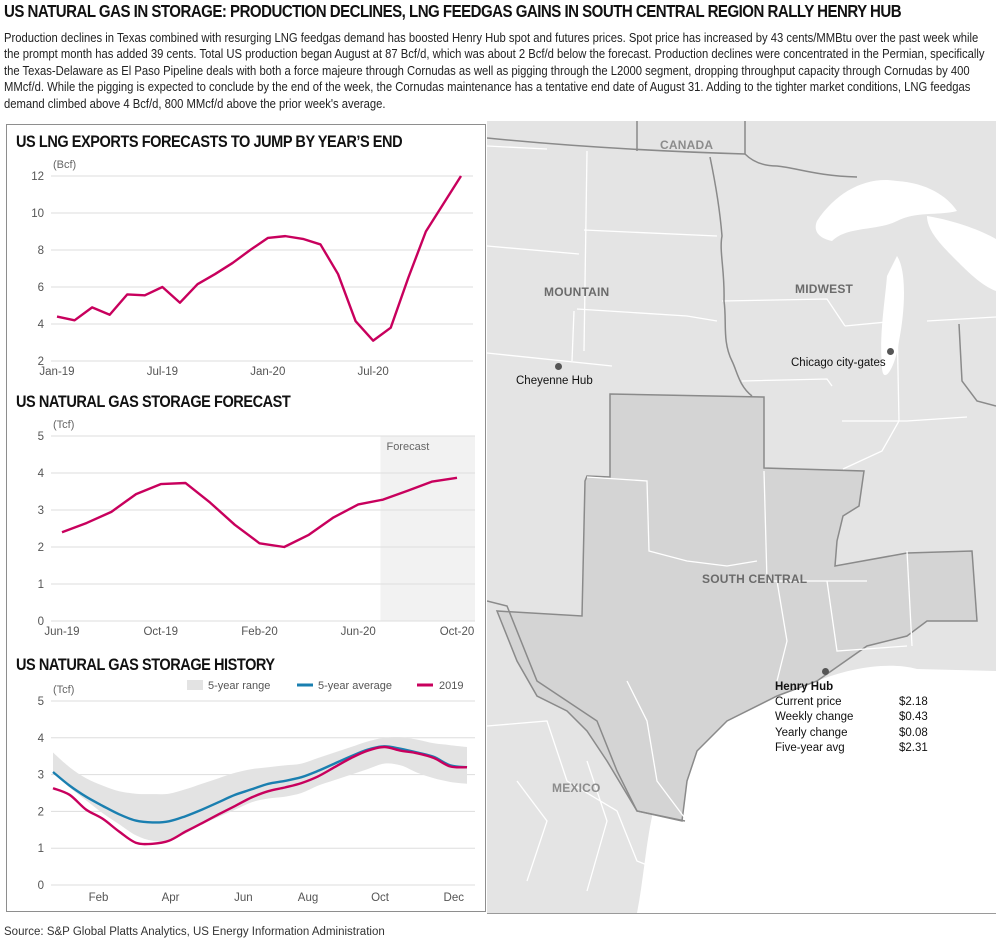  I want to click on chart-lng-exports: 2 4 6 8 10 12 (Bcf) Jan-19 Jul-19 Jan-20 Jul-20, so click(252, 268).